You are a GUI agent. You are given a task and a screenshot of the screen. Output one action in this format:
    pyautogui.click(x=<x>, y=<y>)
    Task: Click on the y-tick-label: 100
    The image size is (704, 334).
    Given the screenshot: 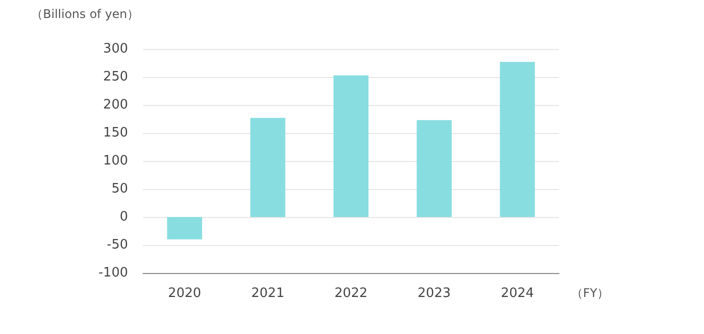 What is the action you would take?
    pyautogui.click(x=115, y=161)
    